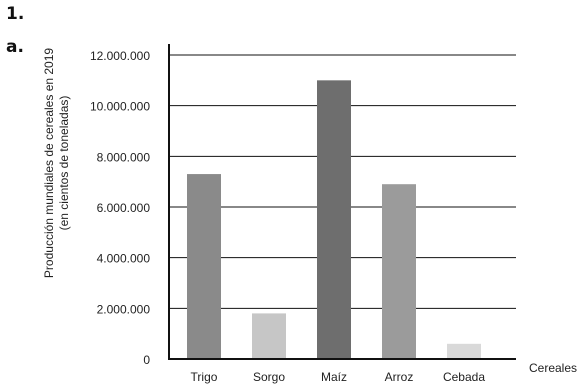 This screenshot has height=384, width=579. I want to click on bar-arroz, so click(399, 271).